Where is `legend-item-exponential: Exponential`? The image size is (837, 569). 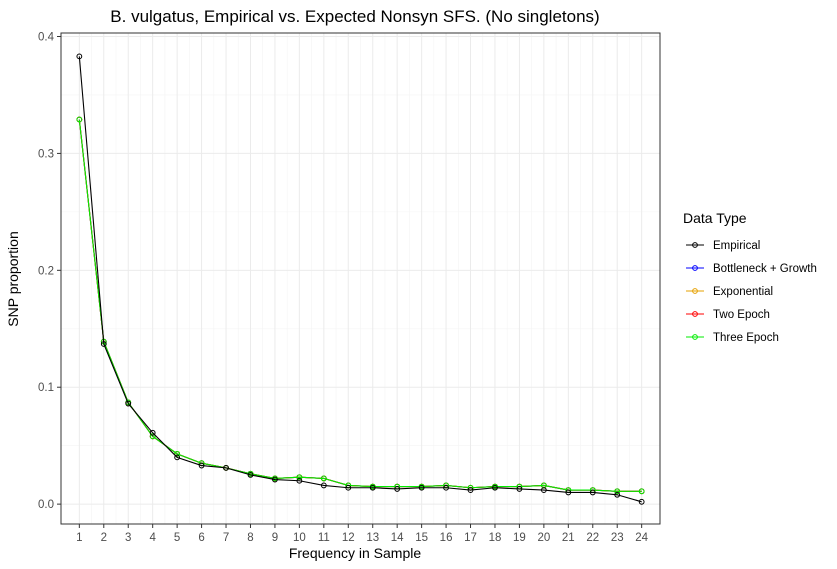
legend-item-exponential: Exponential is located at coordinates (729, 292).